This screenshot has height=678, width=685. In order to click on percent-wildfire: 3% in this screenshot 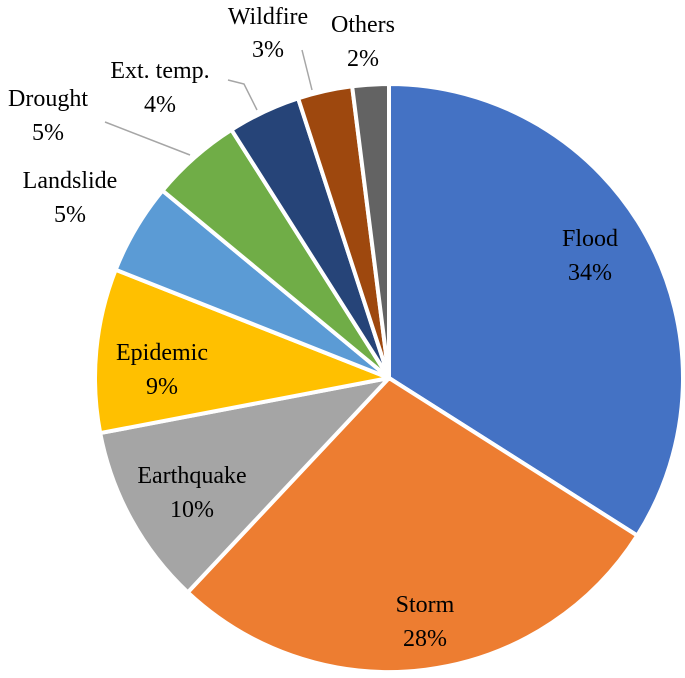, I will do `click(268, 50)`.